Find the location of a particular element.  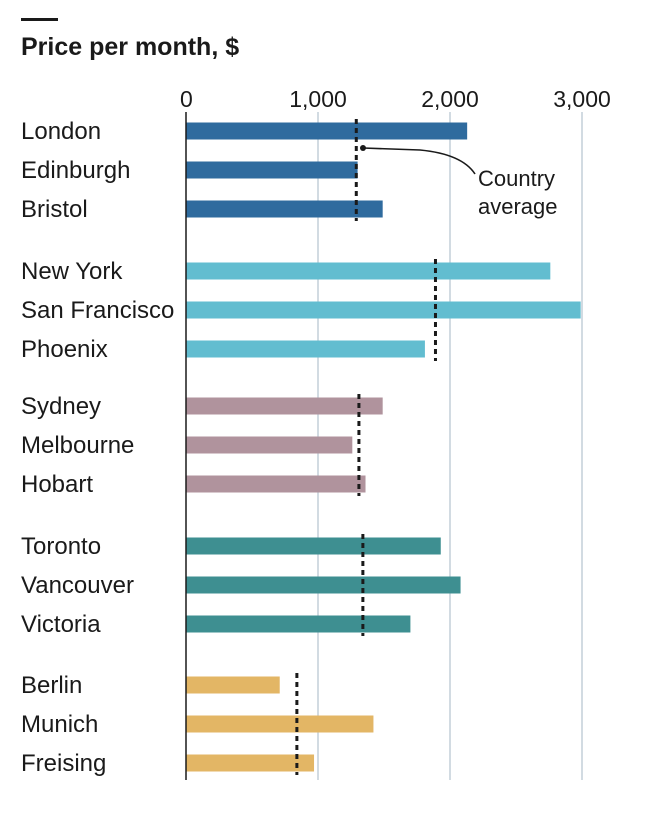

x-tick-label: 3,000 is located at coordinates (582, 99).